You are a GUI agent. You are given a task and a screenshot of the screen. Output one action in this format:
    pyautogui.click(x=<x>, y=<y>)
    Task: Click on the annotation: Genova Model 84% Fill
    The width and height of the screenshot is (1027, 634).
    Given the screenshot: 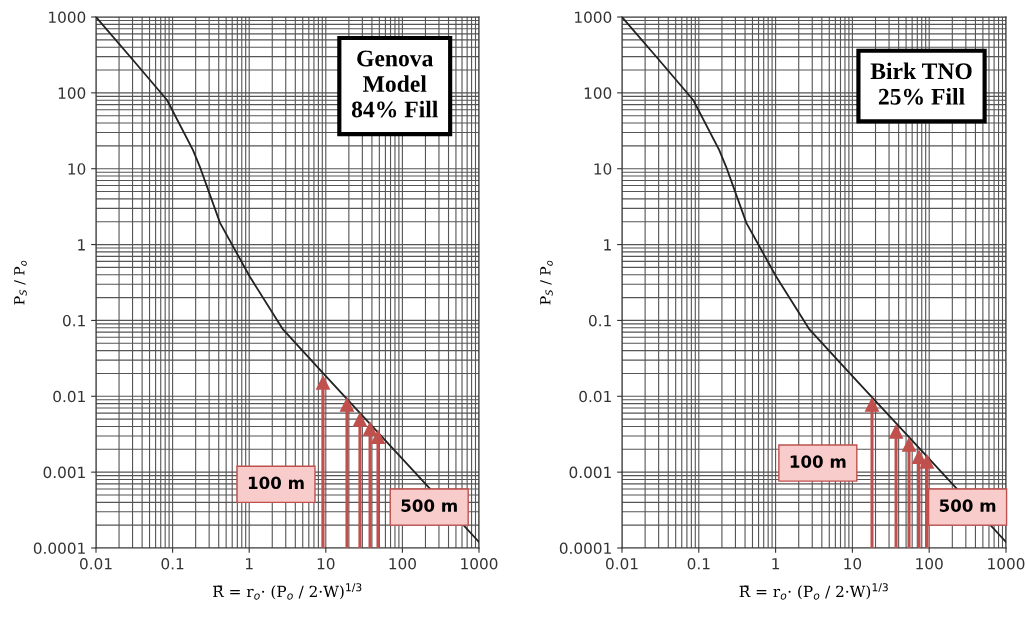 What is the action you would take?
    pyautogui.click(x=394, y=84)
    